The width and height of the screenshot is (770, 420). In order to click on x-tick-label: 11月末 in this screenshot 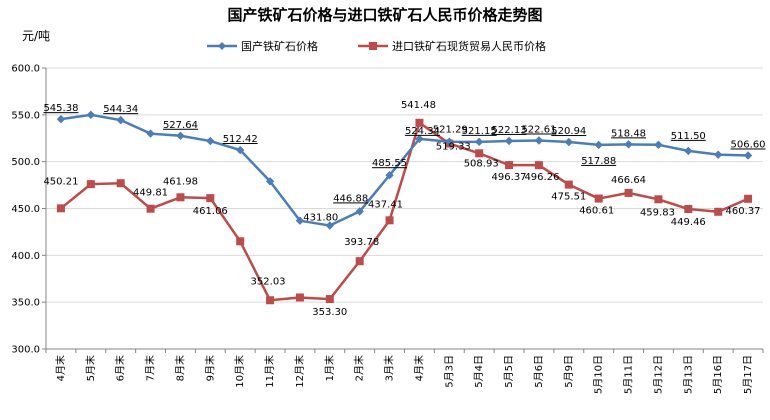, I will do `click(269, 371)`.